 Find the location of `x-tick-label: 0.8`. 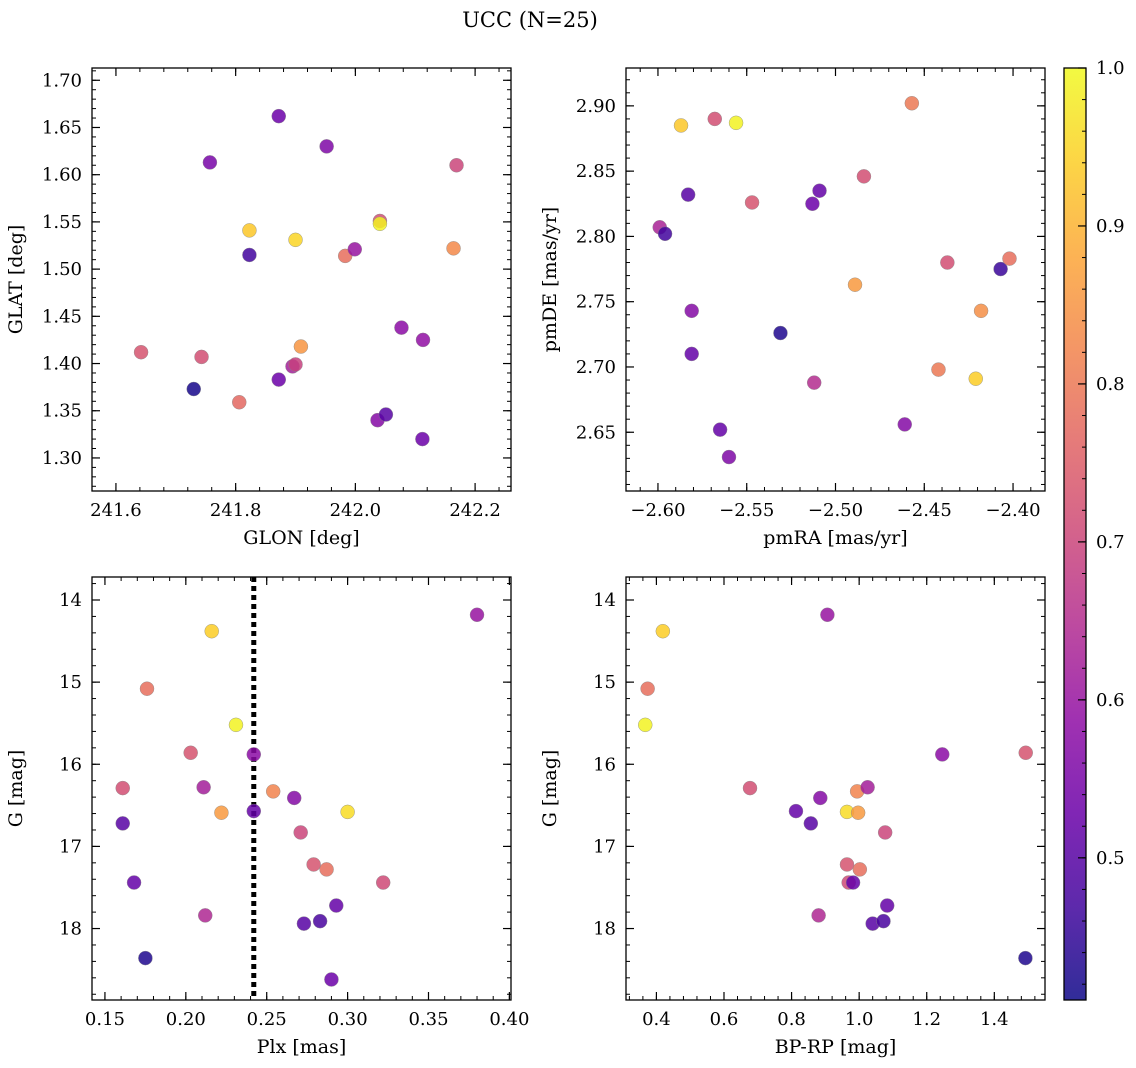

x-tick-label: 0.8 is located at coordinates (791, 1019).